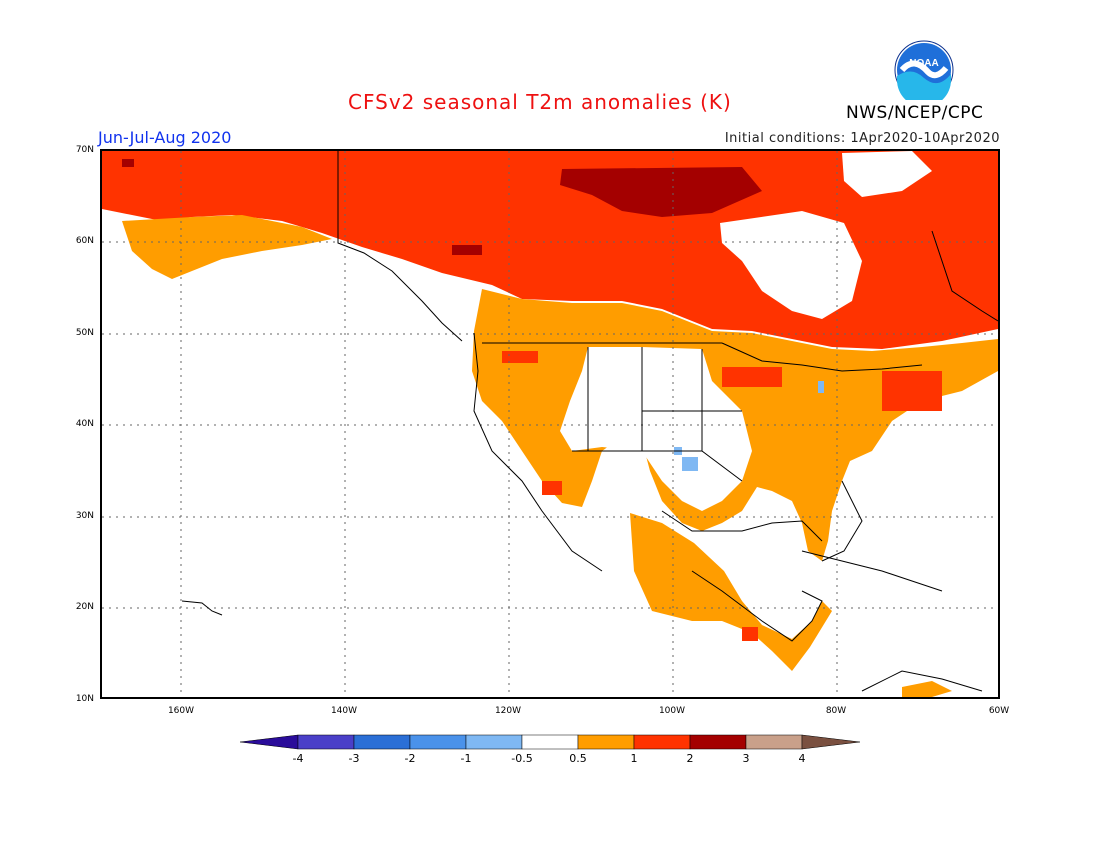 The width and height of the screenshot is (1100, 850). What do you see at coordinates (690, 464) in the screenshot?
I see `anomaly-spot-neg1-to-neg0.5-plains` at bounding box center [690, 464].